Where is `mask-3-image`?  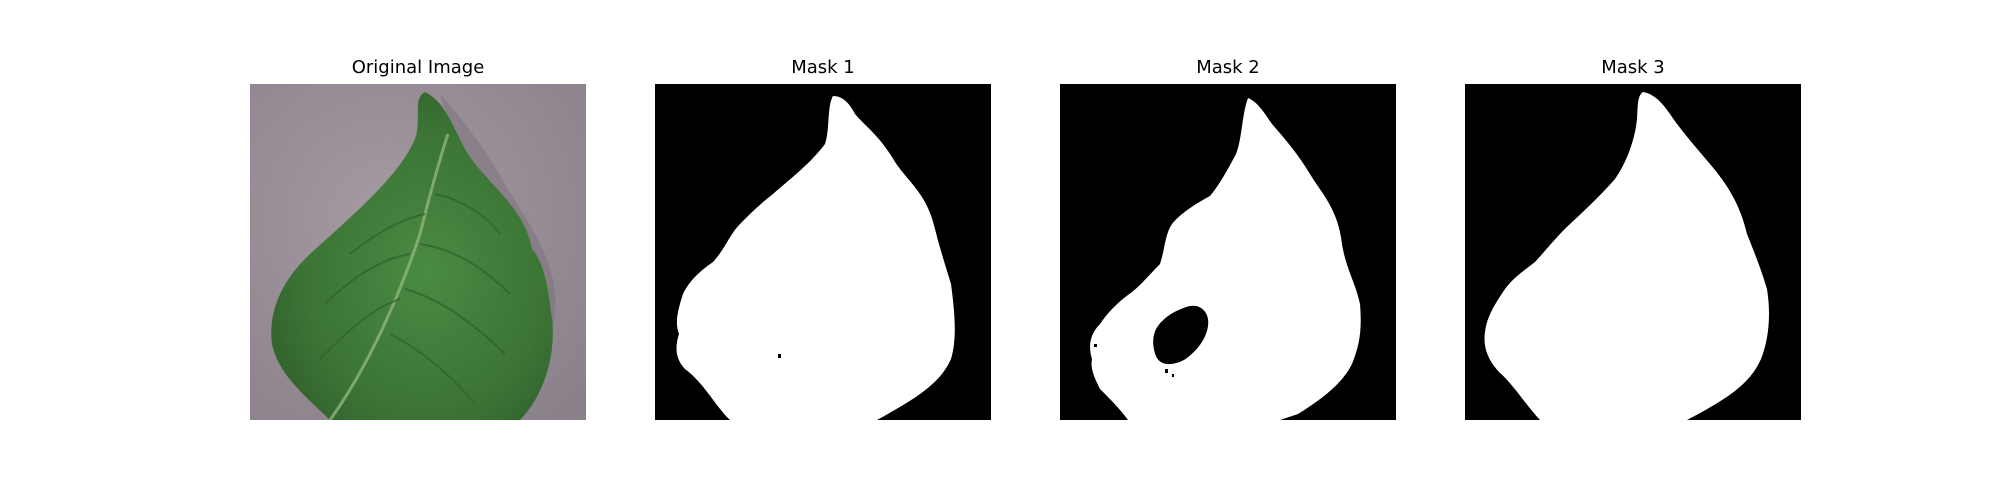
mask-3-image is located at coordinates (1633, 252).